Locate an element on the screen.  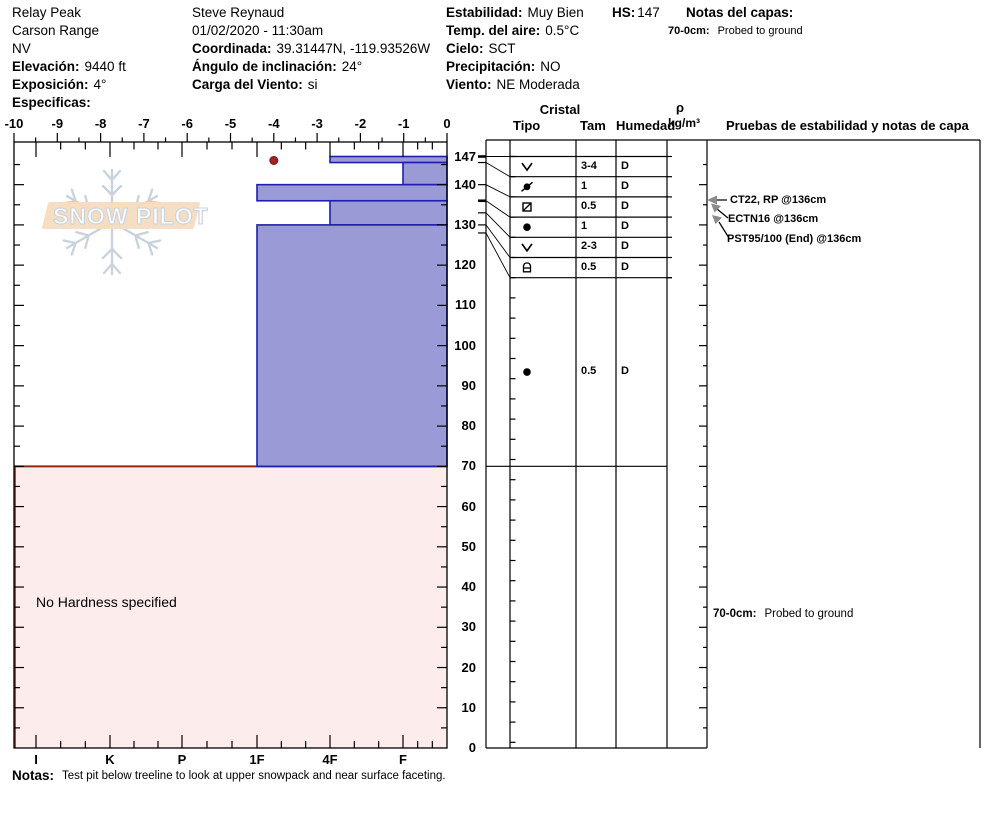
depth-axis-label: 110 is located at coordinates (465, 305).